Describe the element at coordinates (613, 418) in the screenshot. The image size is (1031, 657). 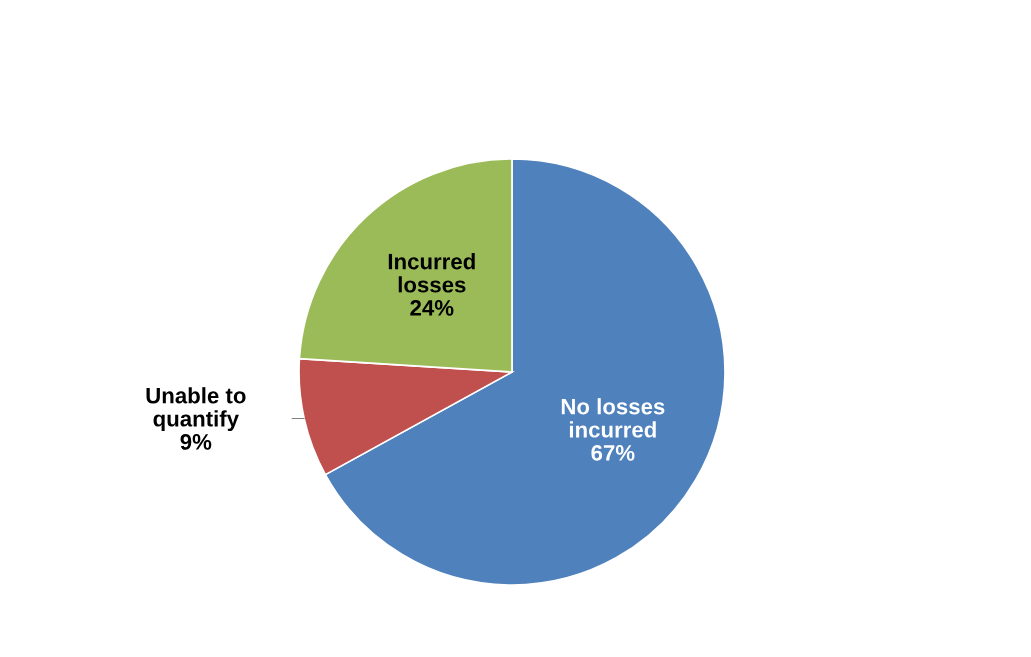
I see `slice-label: No losses incurred` at that location.